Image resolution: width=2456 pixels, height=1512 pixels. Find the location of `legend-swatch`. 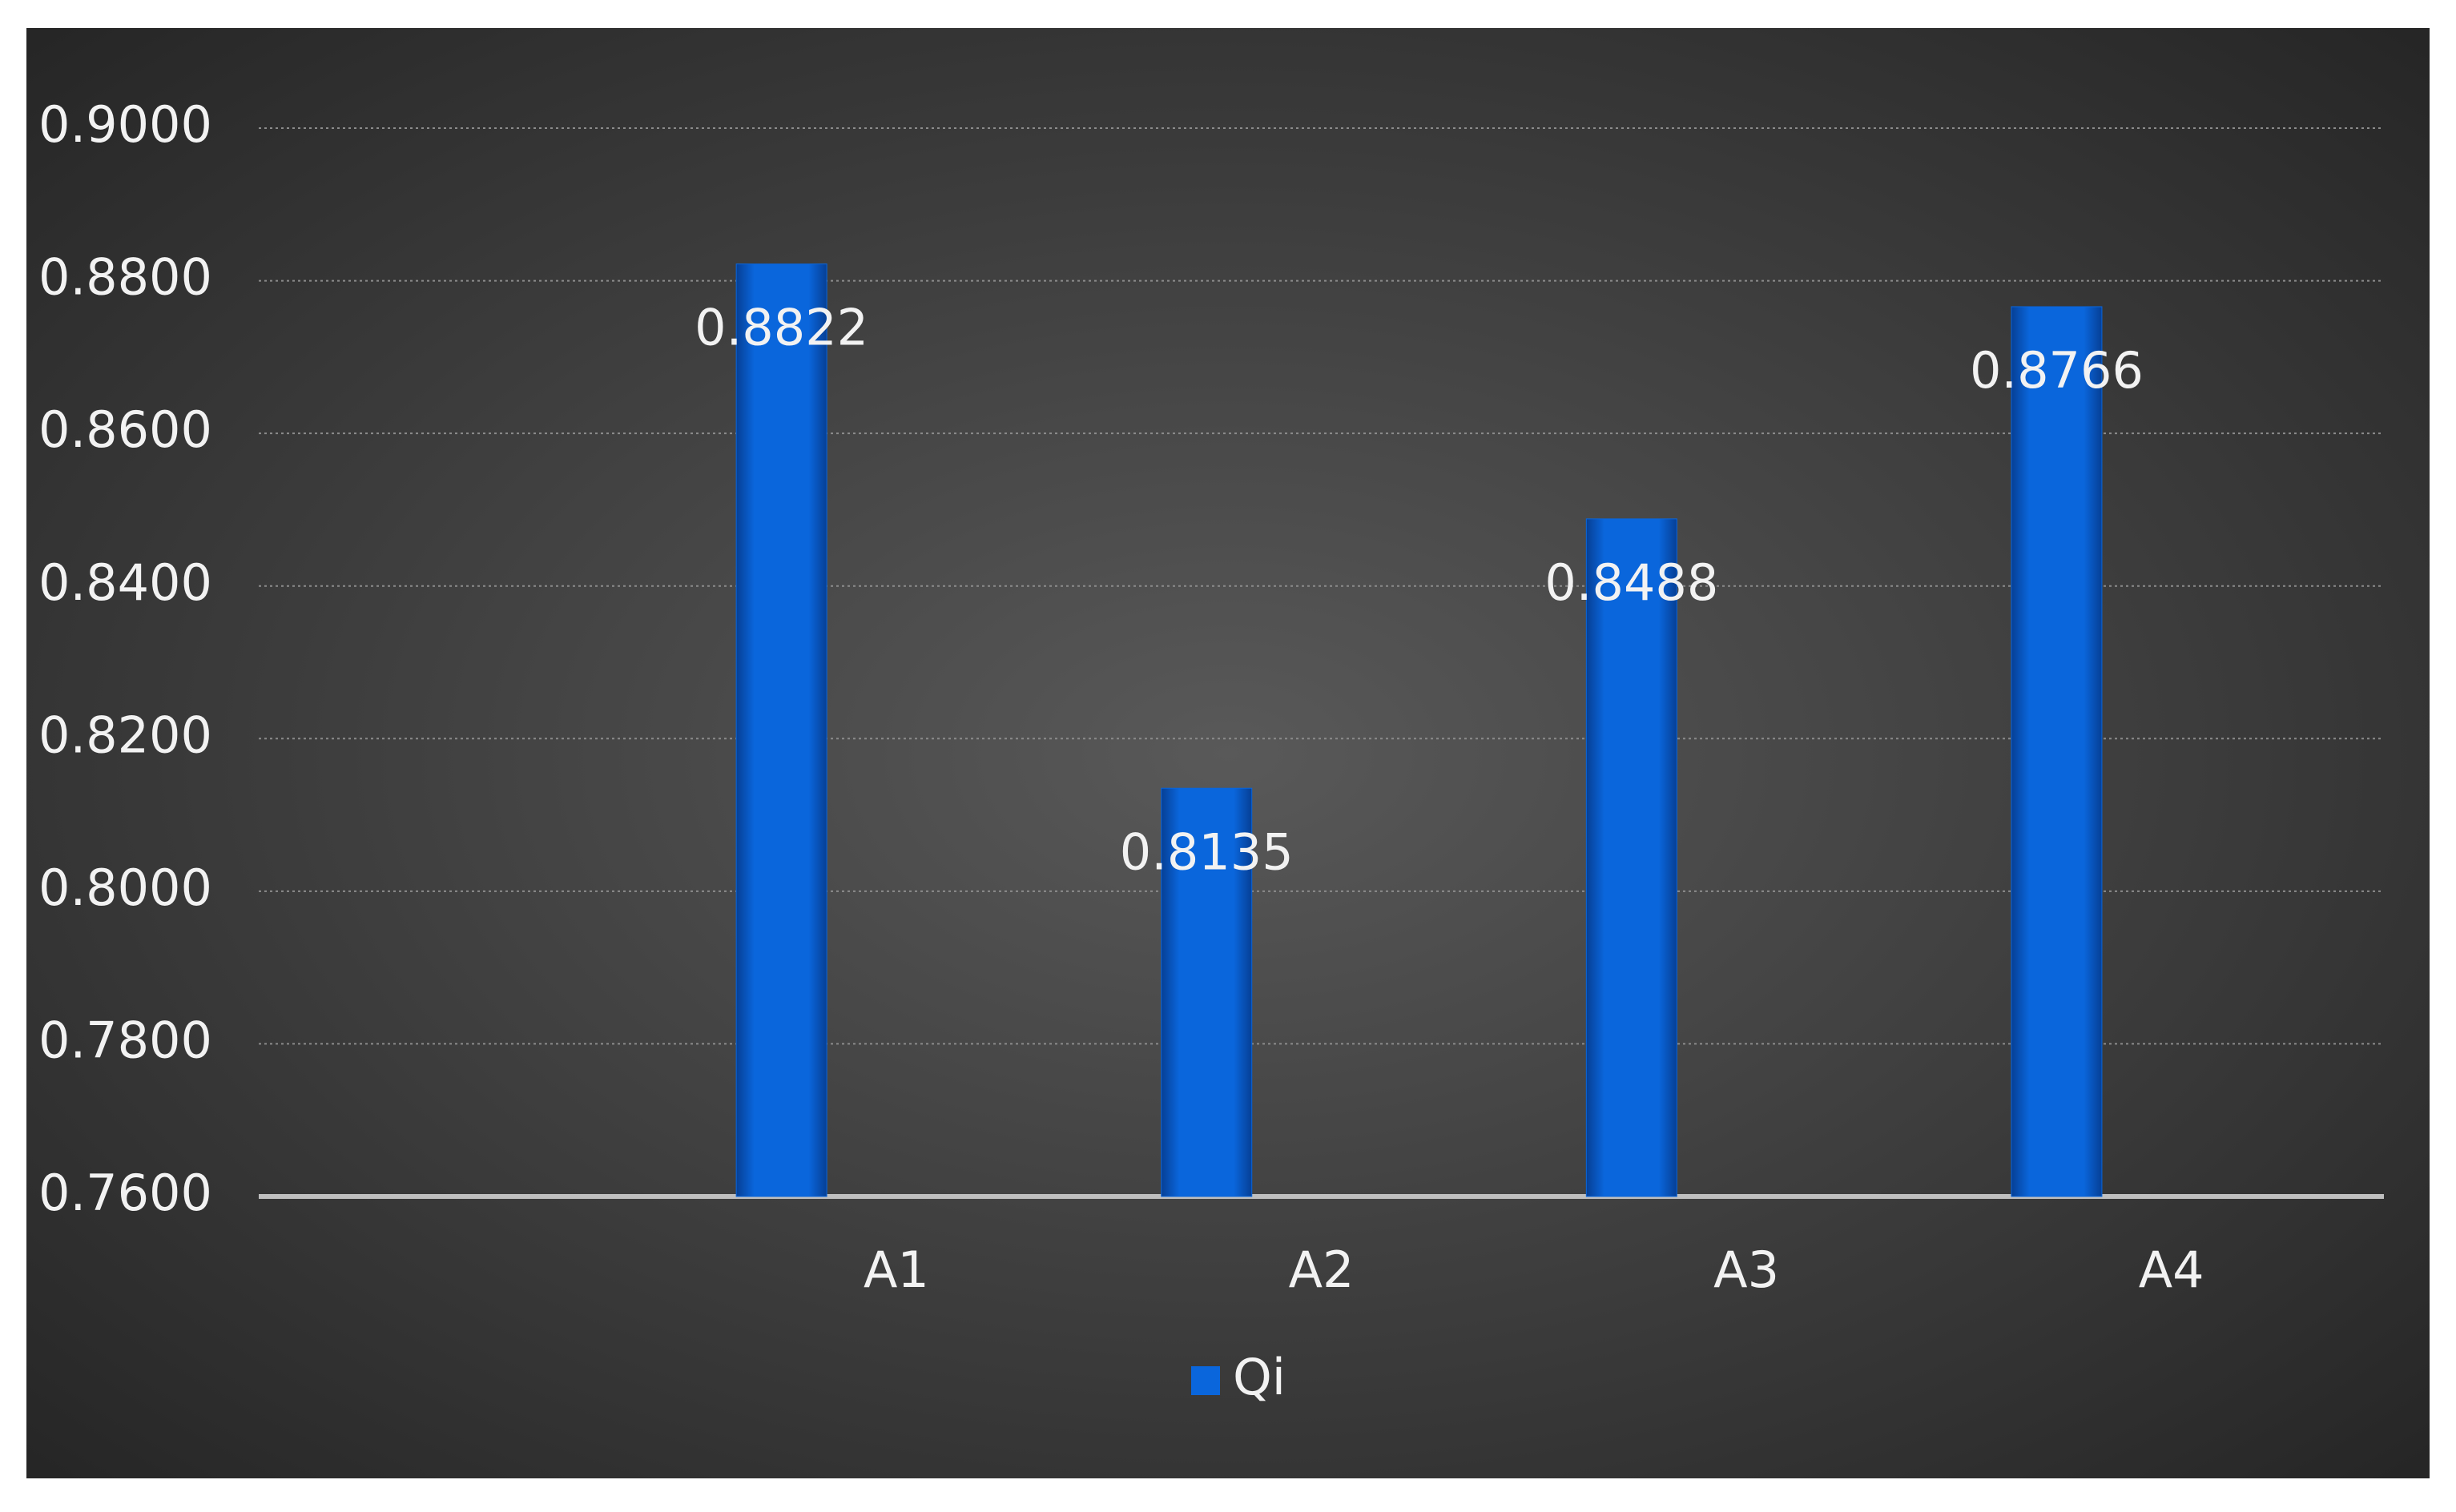

legend-swatch is located at coordinates (1205, 1380).